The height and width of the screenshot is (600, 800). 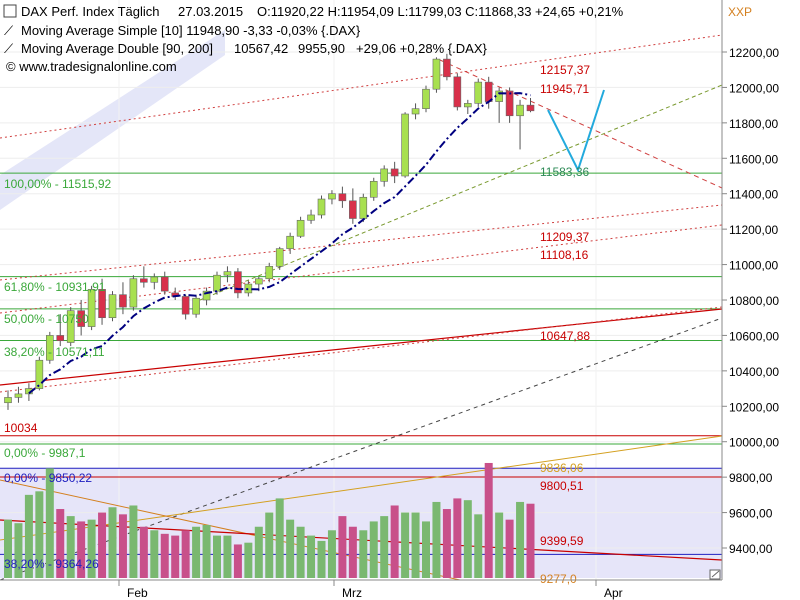 What do you see at coordinates (754, 443) in the screenshot?
I see `y-tick-label: 10000,00` at bounding box center [754, 443].